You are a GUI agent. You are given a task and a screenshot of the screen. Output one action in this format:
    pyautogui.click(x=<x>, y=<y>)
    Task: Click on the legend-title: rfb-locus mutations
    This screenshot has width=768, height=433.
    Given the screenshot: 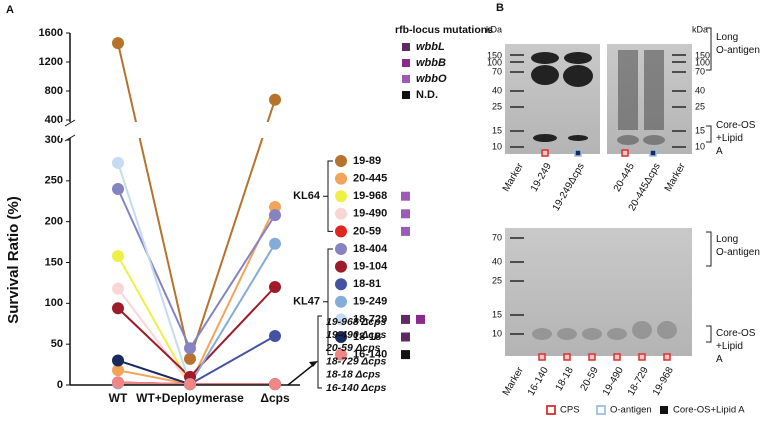 What is the action you would take?
    pyautogui.click(x=444, y=30)
    